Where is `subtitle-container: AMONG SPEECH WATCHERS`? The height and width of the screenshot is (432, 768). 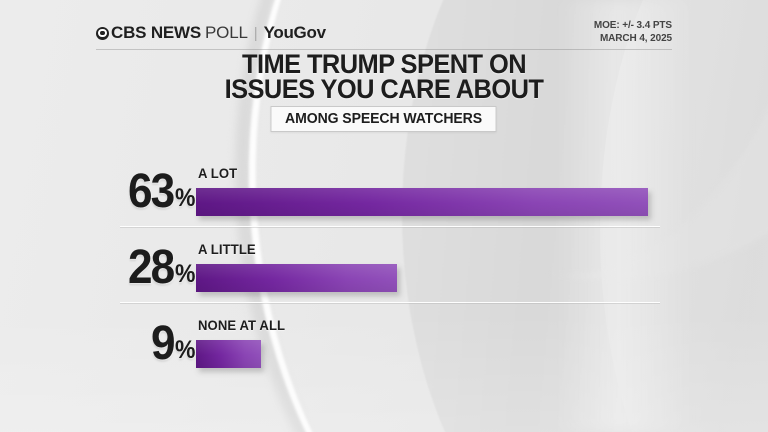 subtitle-container: AMONG SPEECH WATCHERS is located at coordinates (384, 119).